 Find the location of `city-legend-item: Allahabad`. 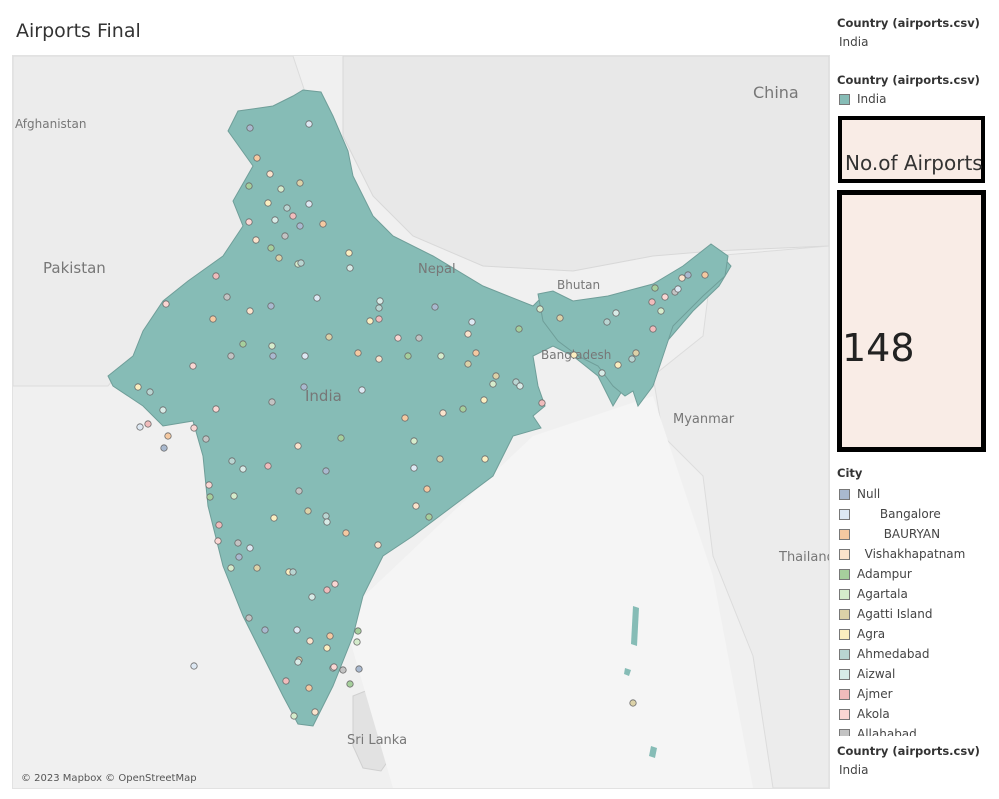

city-legend-item: Allahabad is located at coordinates (917, 730).